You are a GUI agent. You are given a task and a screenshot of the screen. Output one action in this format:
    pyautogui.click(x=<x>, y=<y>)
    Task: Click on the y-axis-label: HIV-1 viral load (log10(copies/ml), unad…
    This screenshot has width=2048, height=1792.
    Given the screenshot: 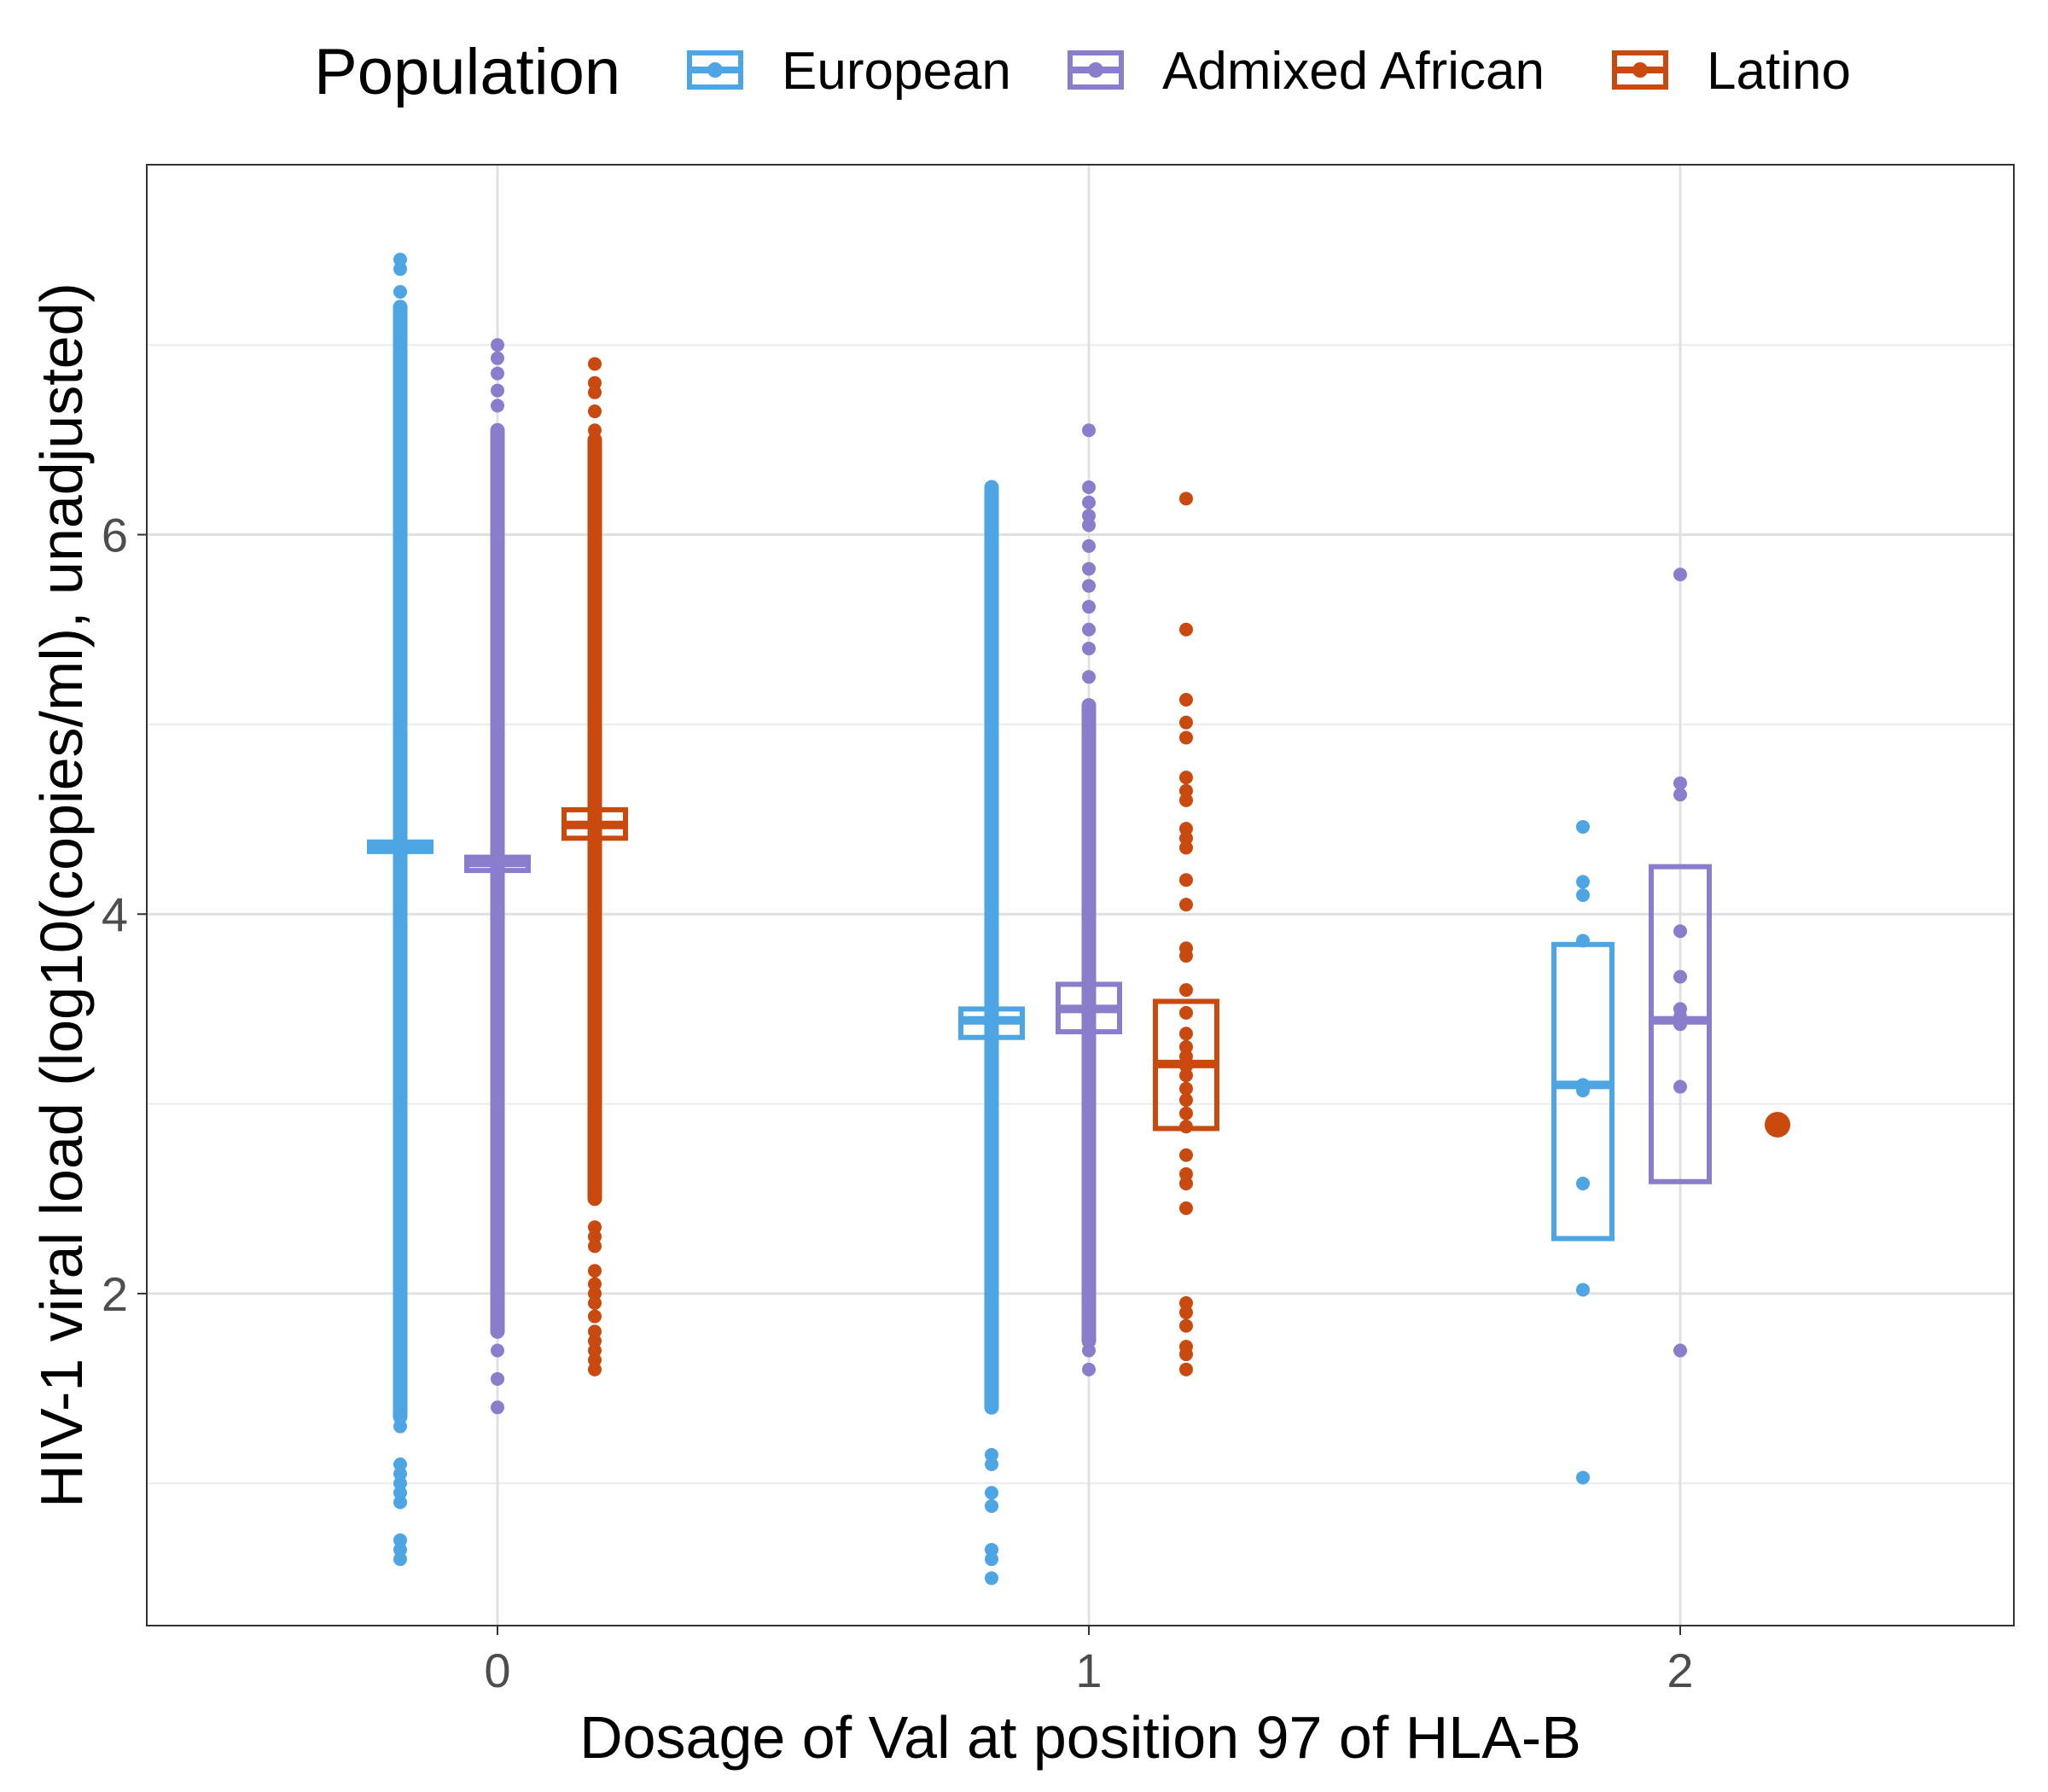 What is the action you would take?
    pyautogui.click(x=62, y=895)
    